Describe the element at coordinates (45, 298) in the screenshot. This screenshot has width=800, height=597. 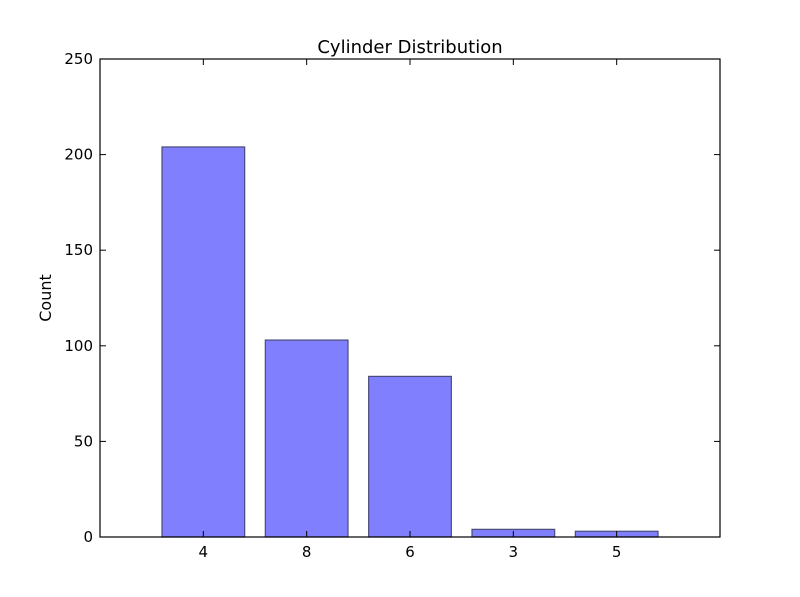
I see `y-axis-label: Count` at that location.